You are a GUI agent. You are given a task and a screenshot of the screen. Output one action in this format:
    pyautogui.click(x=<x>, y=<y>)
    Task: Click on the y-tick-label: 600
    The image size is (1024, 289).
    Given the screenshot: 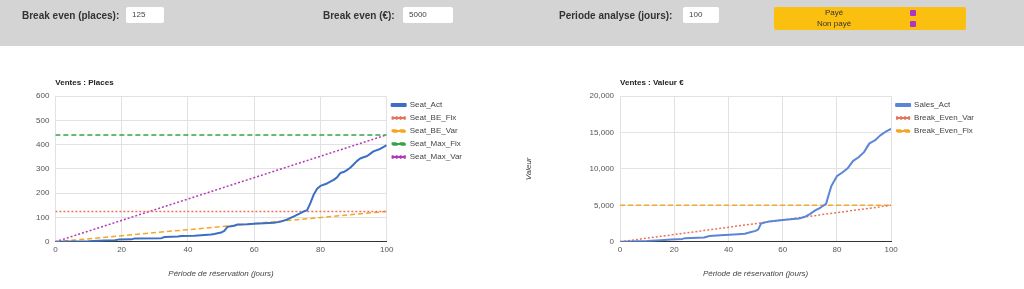 What is the action you would take?
    pyautogui.click(x=42, y=96)
    